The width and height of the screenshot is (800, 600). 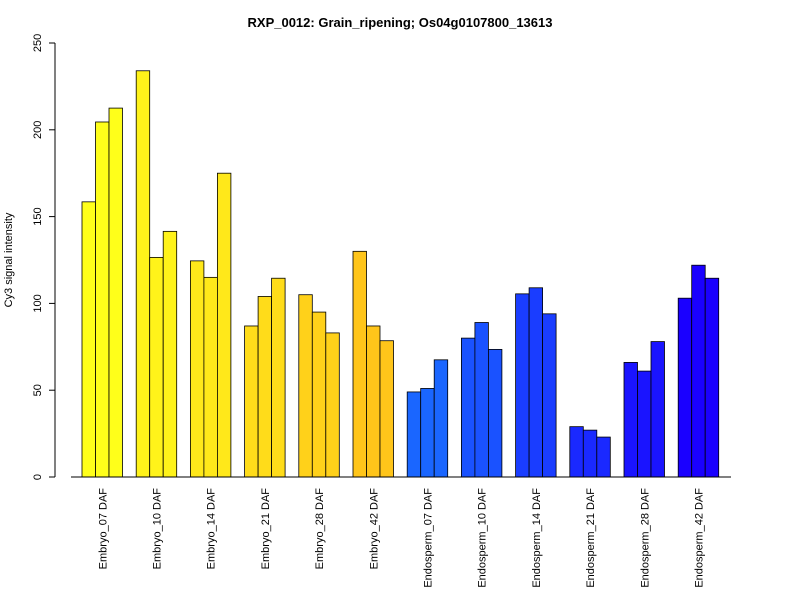 What do you see at coordinates (9, 259) in the screenshot?
I see `y-axis-label: Cy3 signal intensity` at bounding box center [9, 259].